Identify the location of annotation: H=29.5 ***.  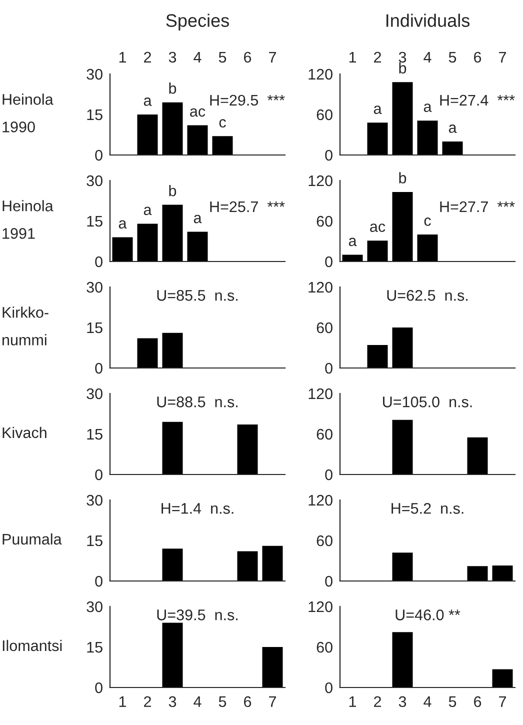
(247, 100).